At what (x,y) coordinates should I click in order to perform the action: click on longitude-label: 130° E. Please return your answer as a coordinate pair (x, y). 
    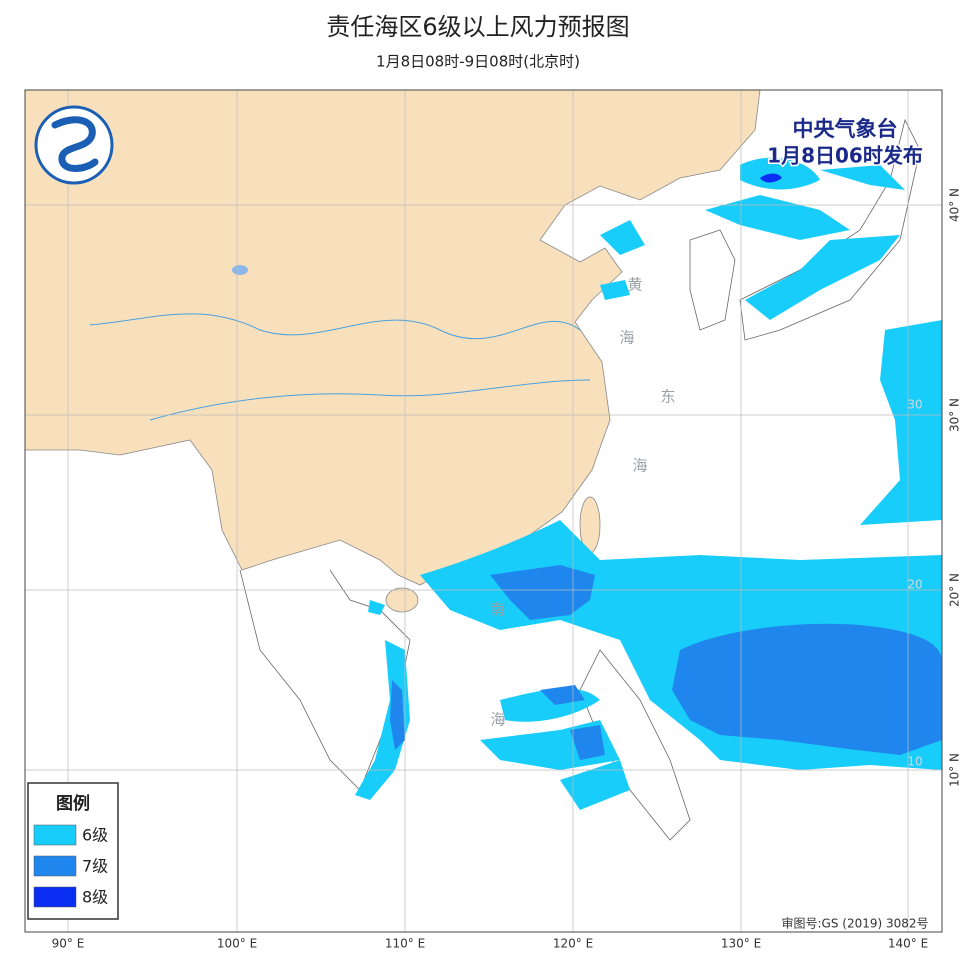
    Looking at the image, I should click on (741, 944).